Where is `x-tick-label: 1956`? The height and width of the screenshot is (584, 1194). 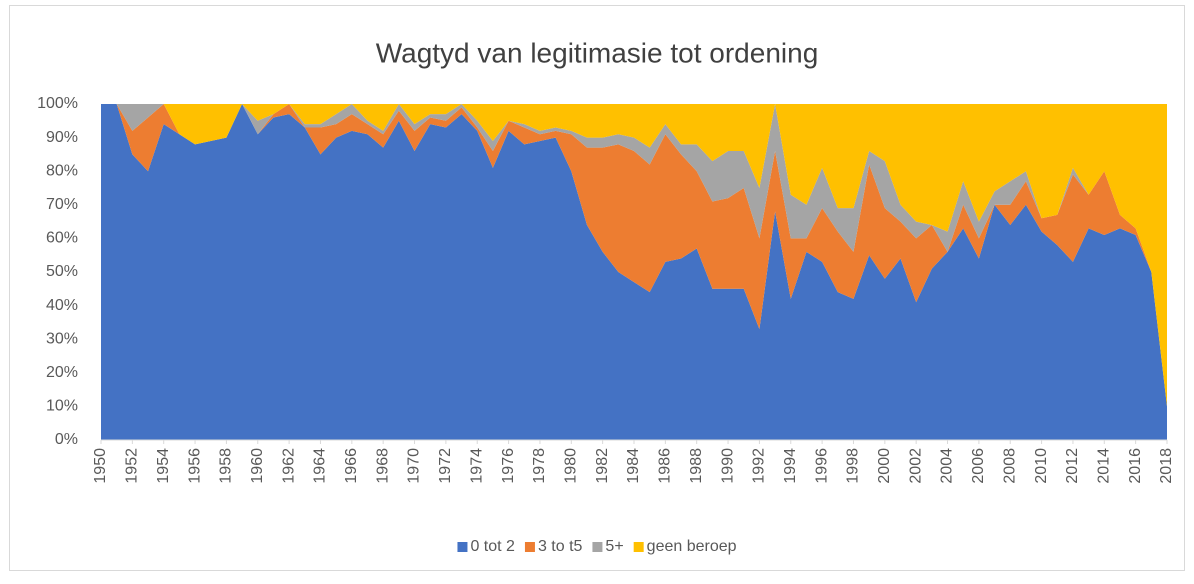
x-tick-label: 1956 is located at coordinates (194, 466).